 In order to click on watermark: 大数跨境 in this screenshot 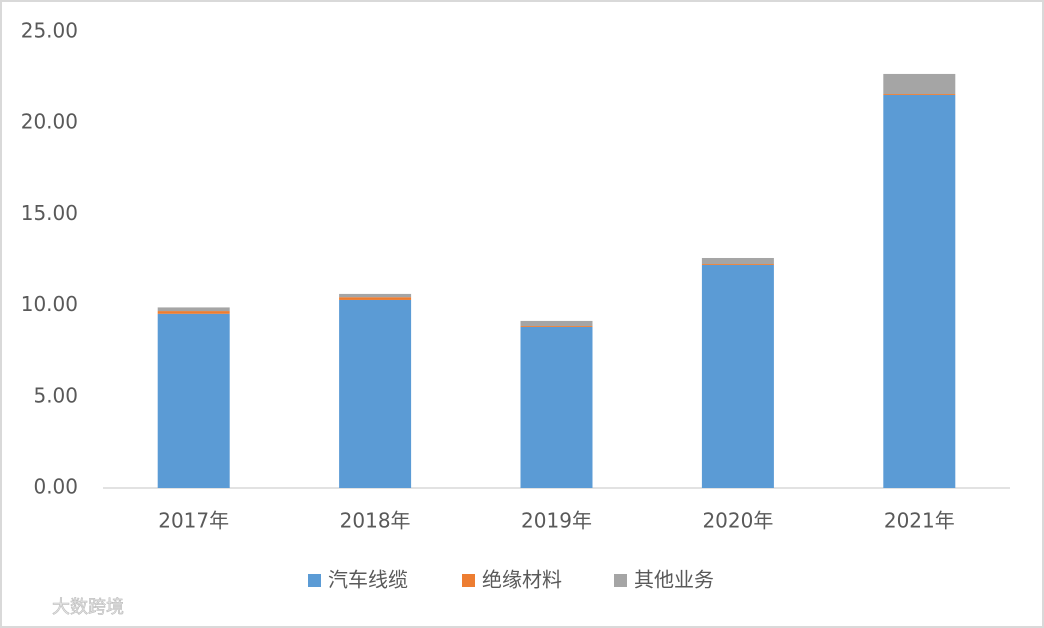, I will do `click(88, 607)`.